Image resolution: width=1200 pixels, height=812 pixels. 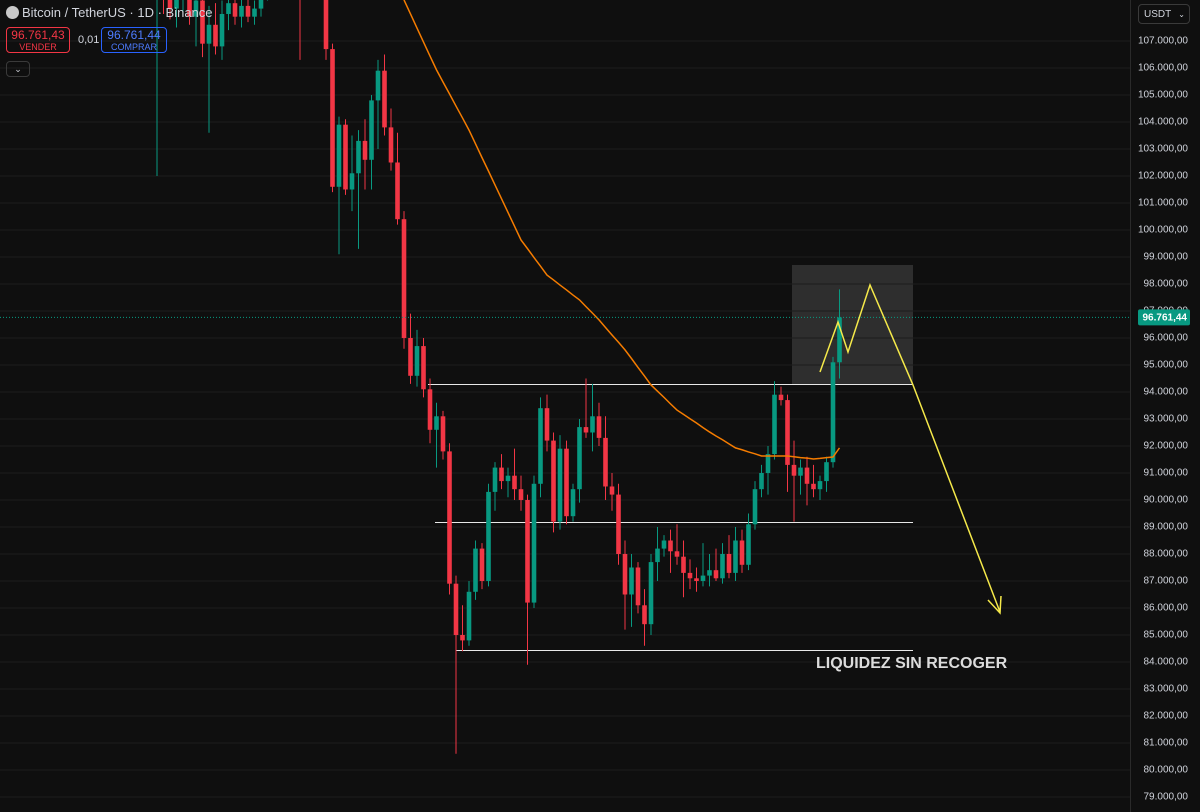 I want to click on y-tick-label: 95.000,00, so click(x=1166, y=365).